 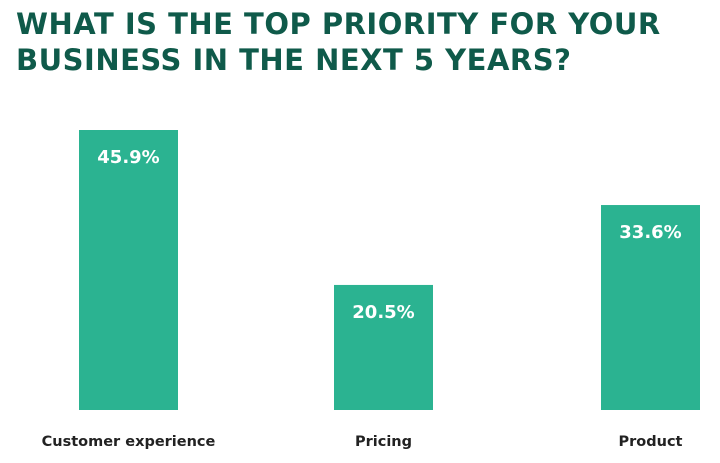 What do you see at coordinates (129, 442) in the screenshot?
I see `category-label: Customer experience` at bounding box center [129, 442].